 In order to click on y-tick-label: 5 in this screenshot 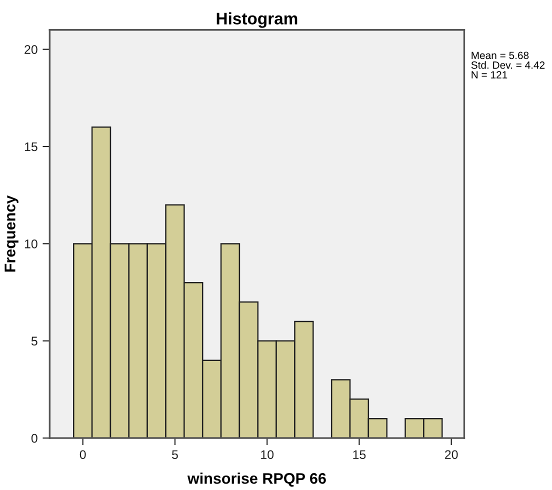, I will do `click(34, 341)`.